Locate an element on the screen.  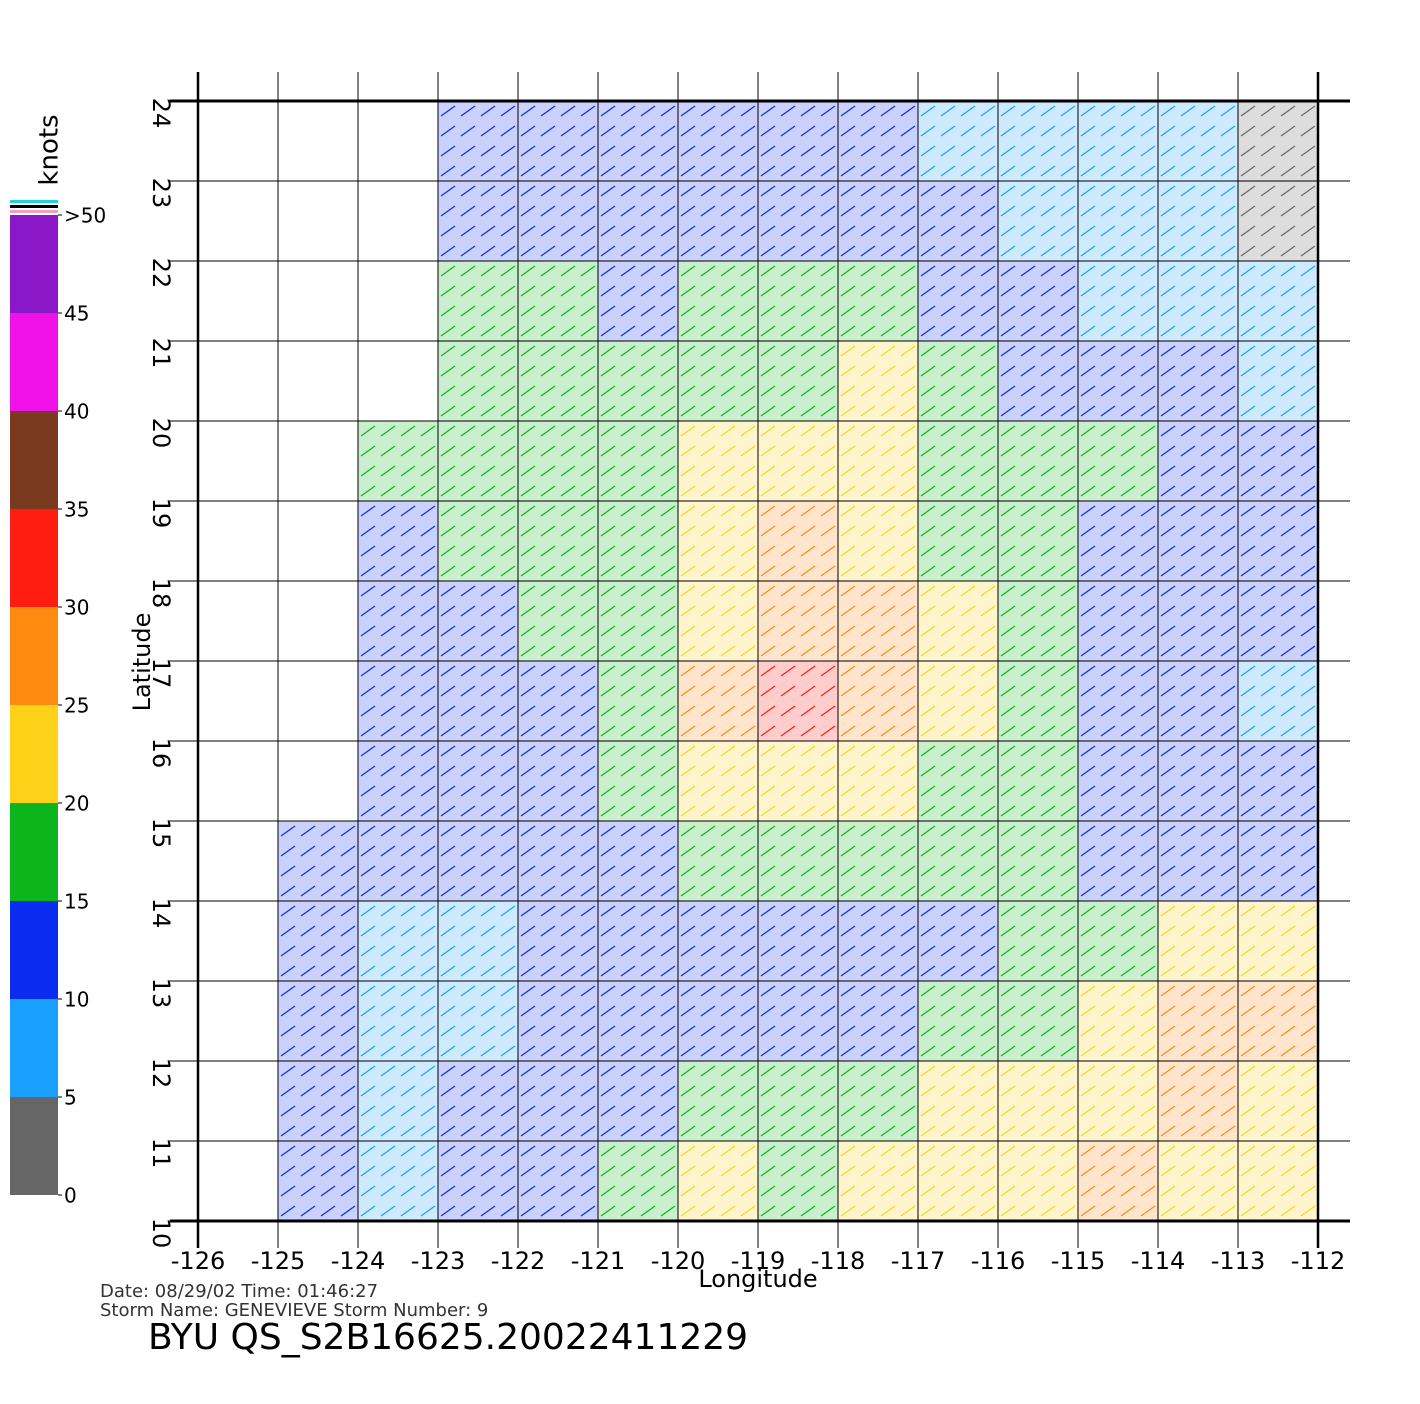
y-tick-label: 18 is located at coordinates (161, 593).